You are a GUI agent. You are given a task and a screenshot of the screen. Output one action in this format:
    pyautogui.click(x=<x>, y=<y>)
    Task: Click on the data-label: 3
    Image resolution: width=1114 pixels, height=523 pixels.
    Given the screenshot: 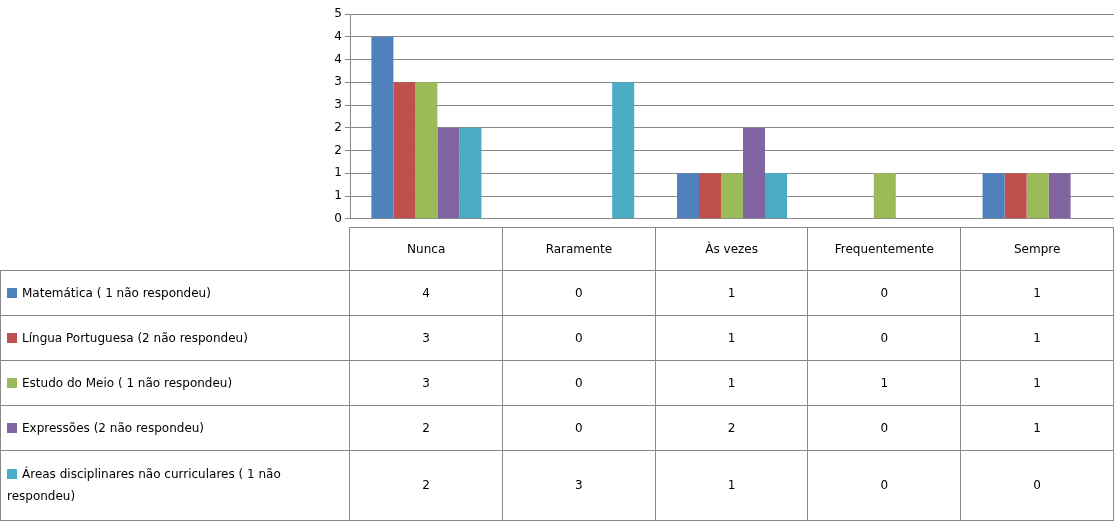 What is the action you would take?
    pyautogui.click(x=579, y=485)
    